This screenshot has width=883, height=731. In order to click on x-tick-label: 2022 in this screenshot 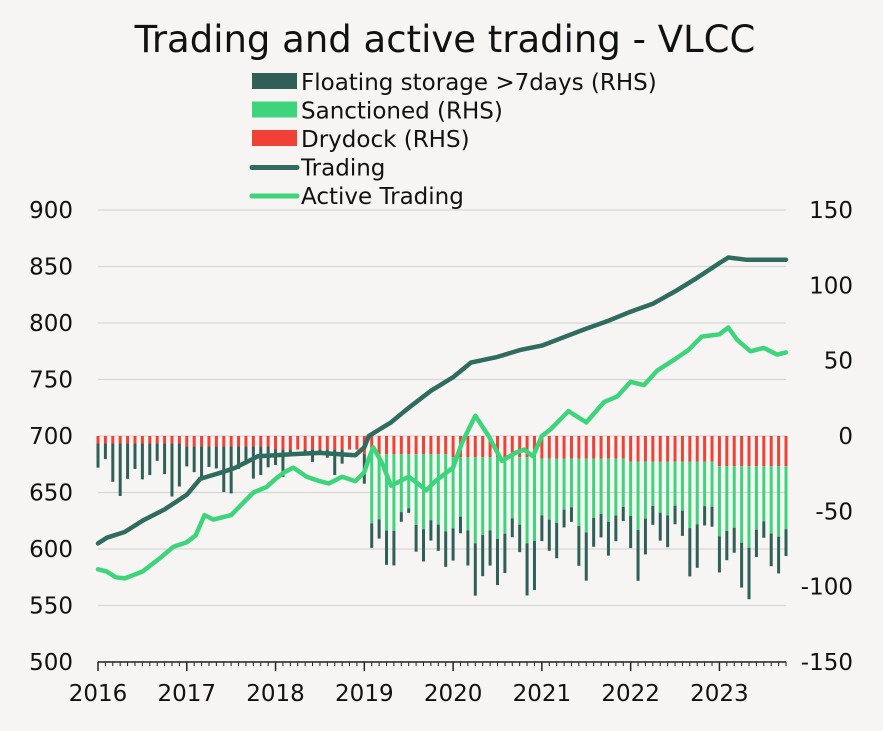, I will do `click(630, 694)`.